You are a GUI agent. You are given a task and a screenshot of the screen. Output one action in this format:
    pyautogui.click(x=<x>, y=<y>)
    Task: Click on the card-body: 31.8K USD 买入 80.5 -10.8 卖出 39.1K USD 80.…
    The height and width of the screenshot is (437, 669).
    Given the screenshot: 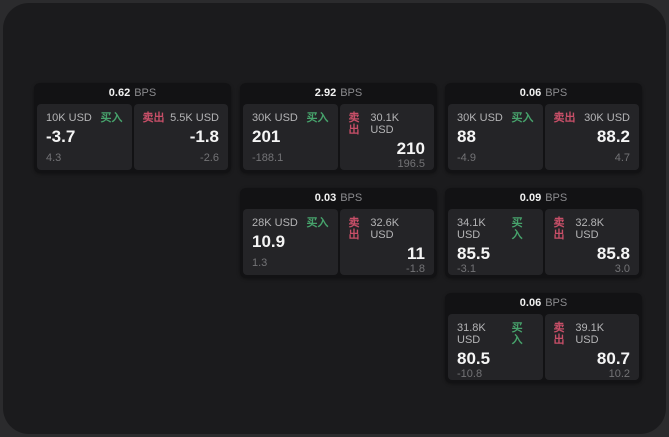 What is the action you would take?
    pyautogui.click(x=543, y=347)
    